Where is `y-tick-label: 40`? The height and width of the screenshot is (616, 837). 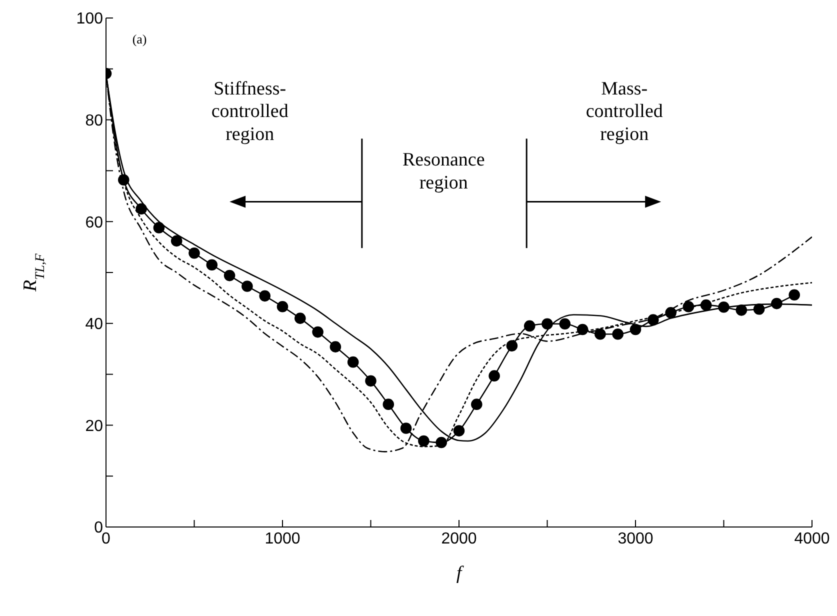 y-tick-label: 40 is located at coordinates (94, 325).